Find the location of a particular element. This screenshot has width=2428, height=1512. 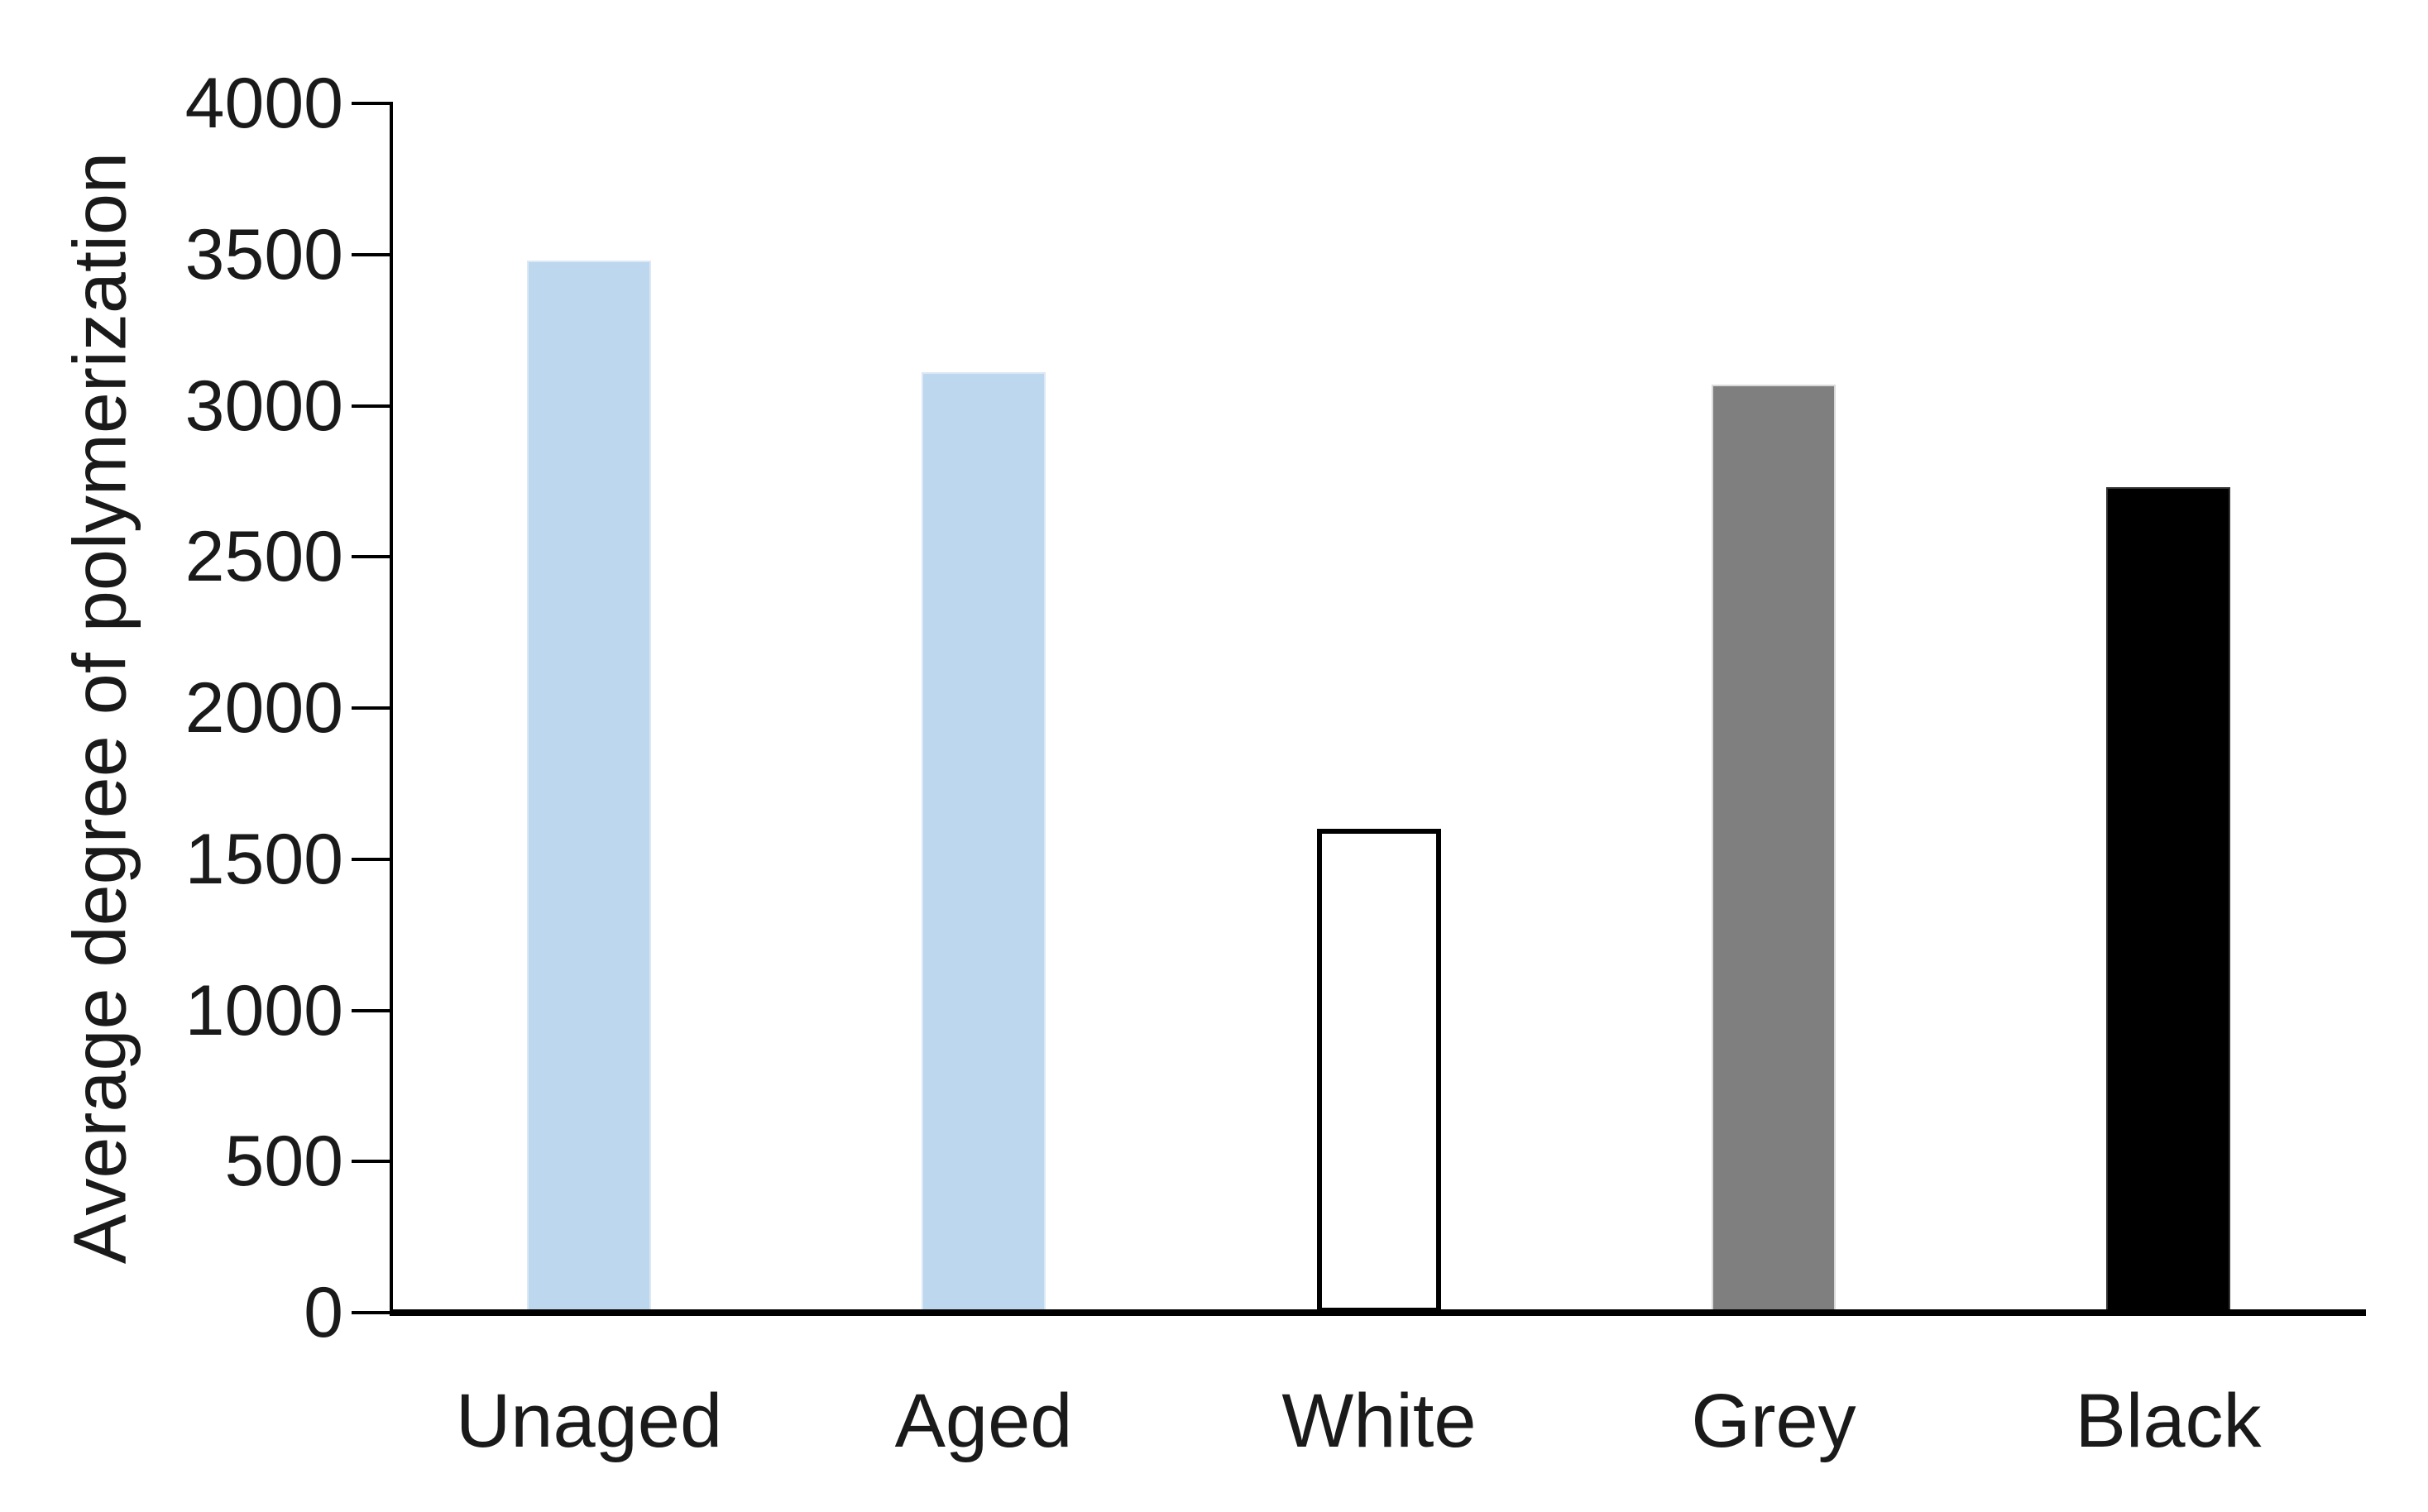

y-tick-label: 3500 is located at coordinates (263, 254).